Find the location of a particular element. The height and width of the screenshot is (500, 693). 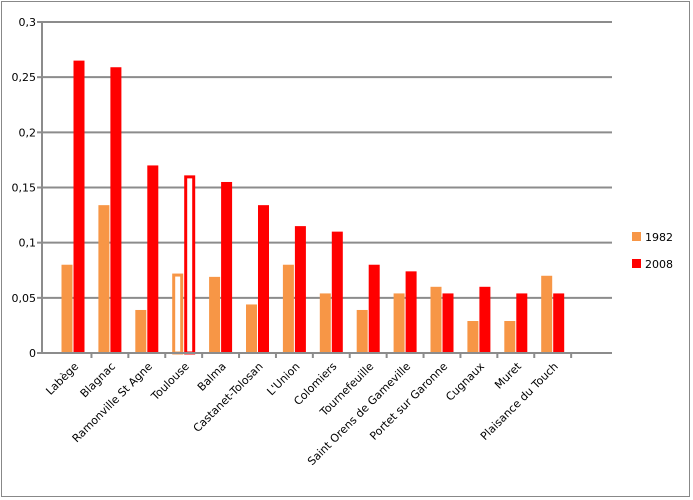

legend-label-2008: 2008 is located at coordinates (659, 264).